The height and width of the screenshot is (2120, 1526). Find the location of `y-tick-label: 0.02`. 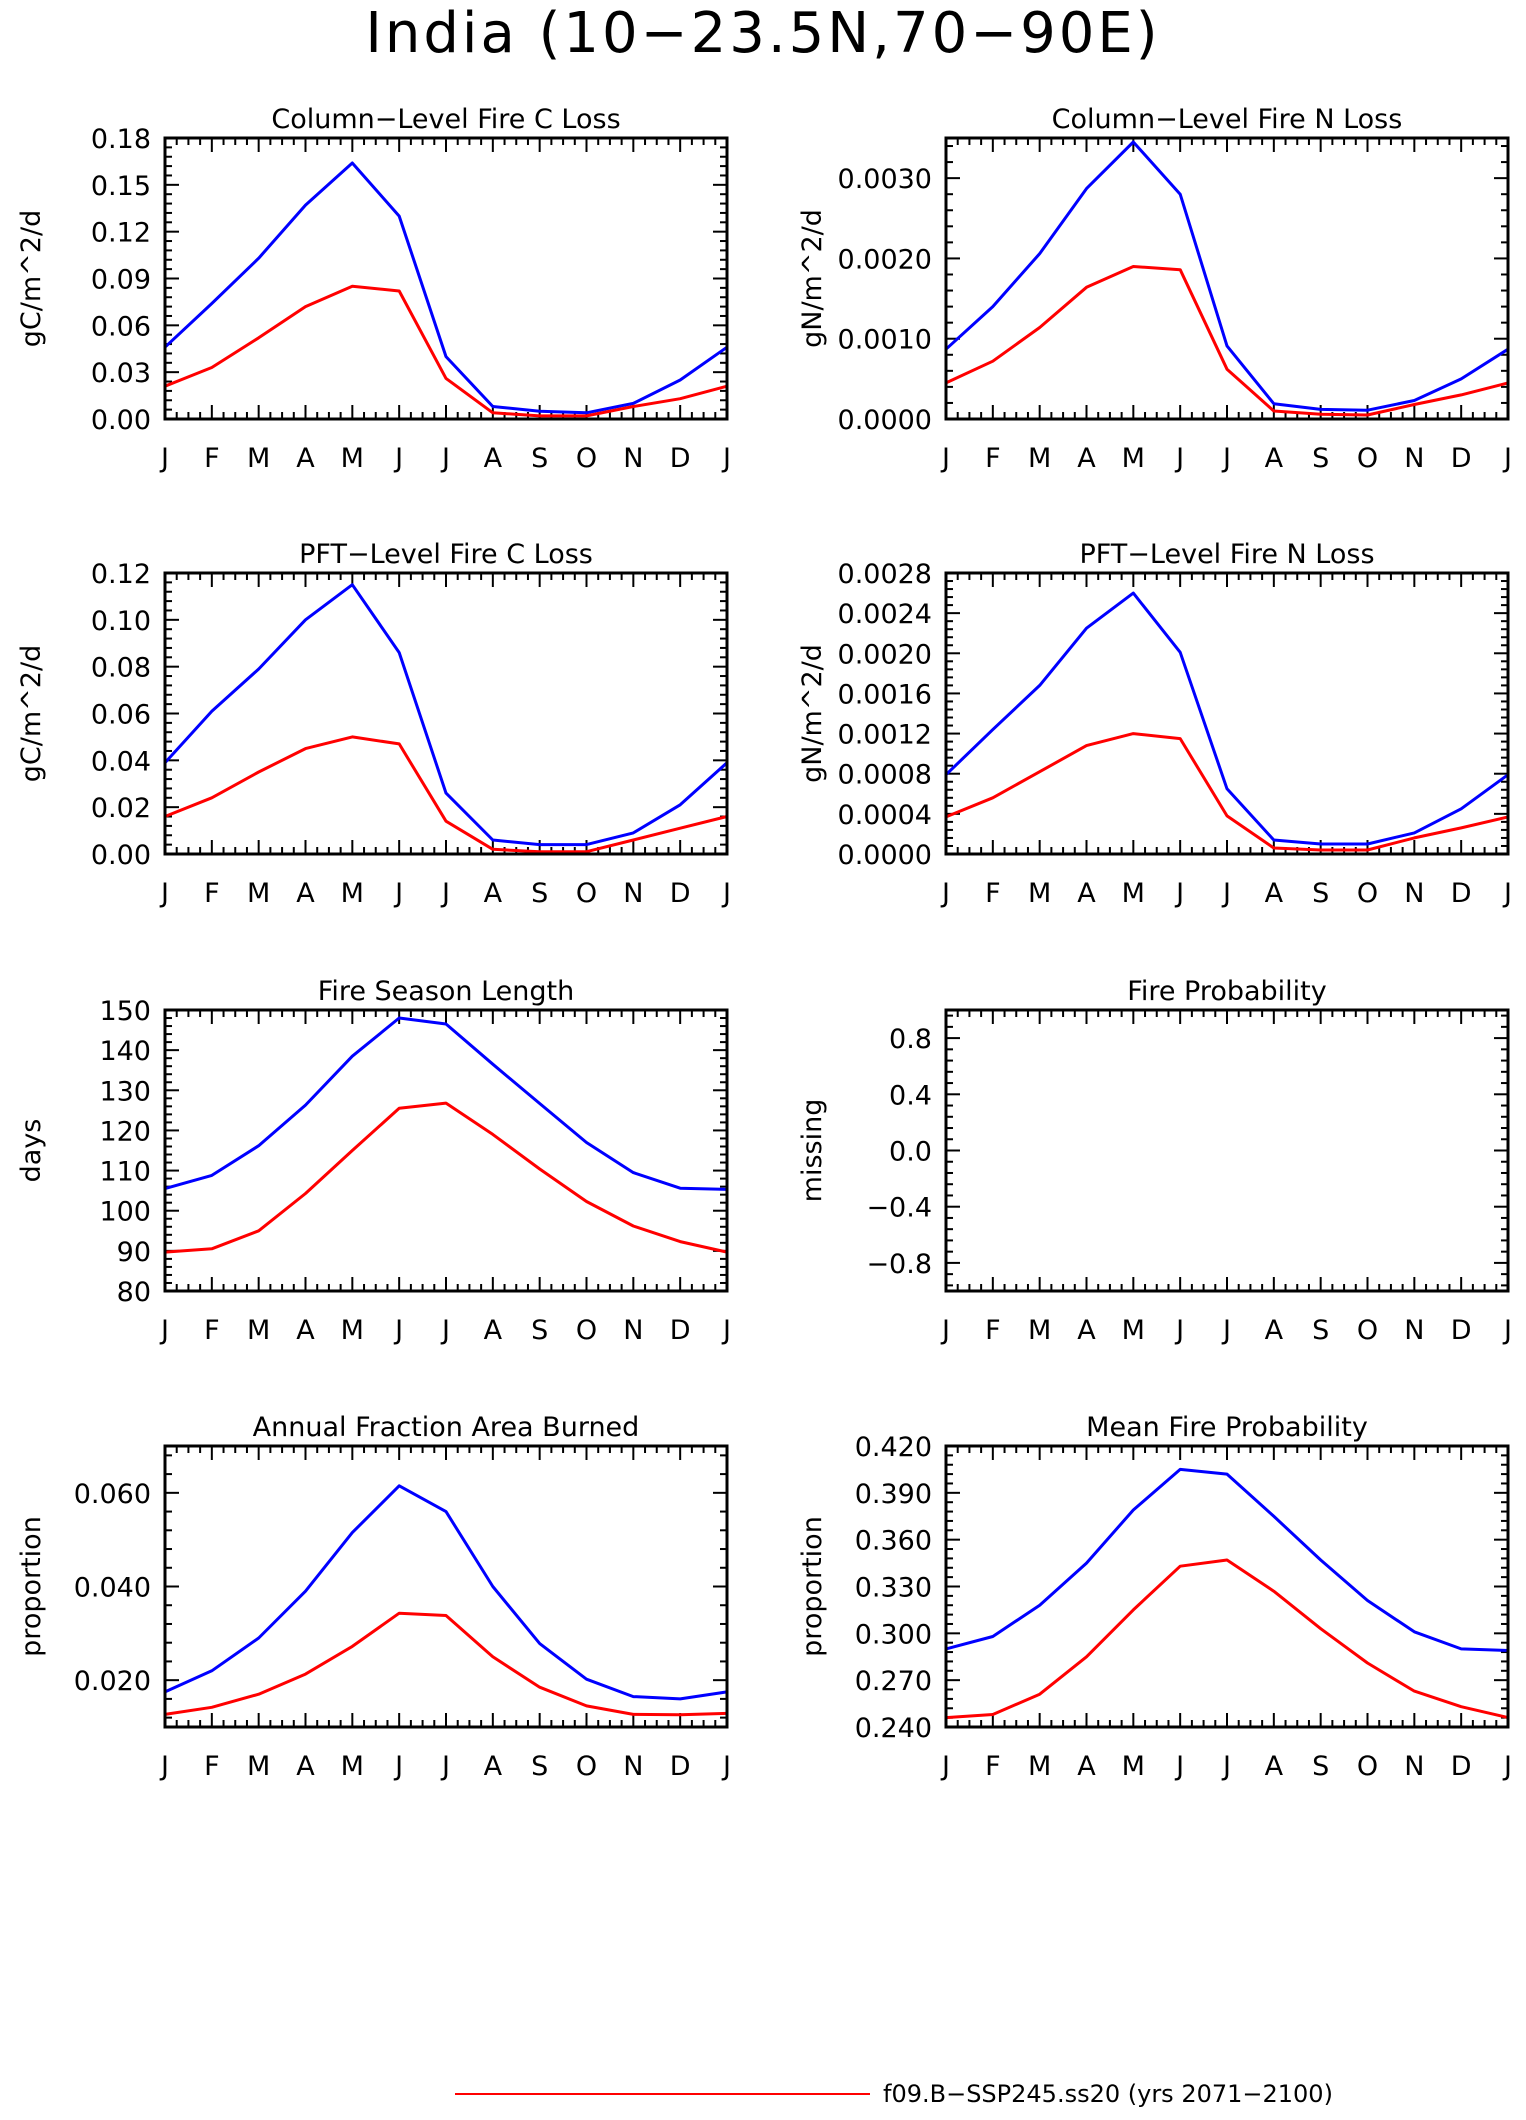

y-tick-label: 0.02 is located at coordinates (121, 808).